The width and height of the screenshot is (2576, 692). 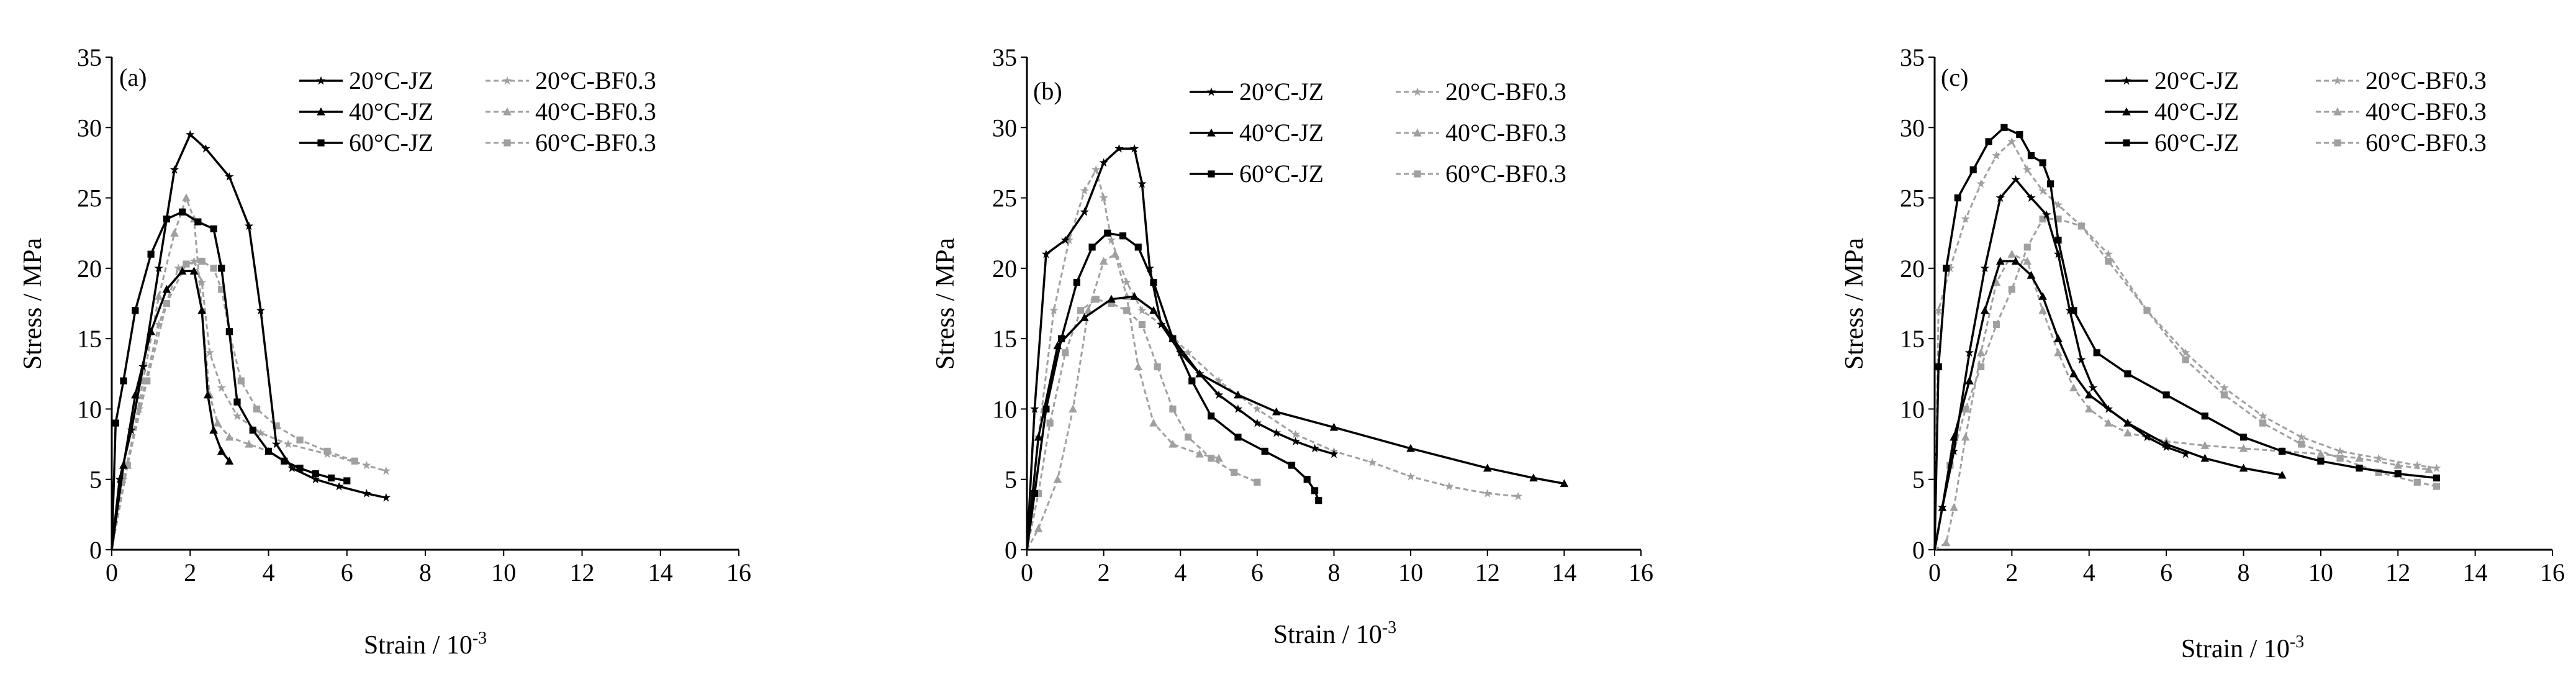 What do you see at coordinates (95, 550) in the screenshot?
I see `y-tick-label: 0` at bounding box center [95, 550].